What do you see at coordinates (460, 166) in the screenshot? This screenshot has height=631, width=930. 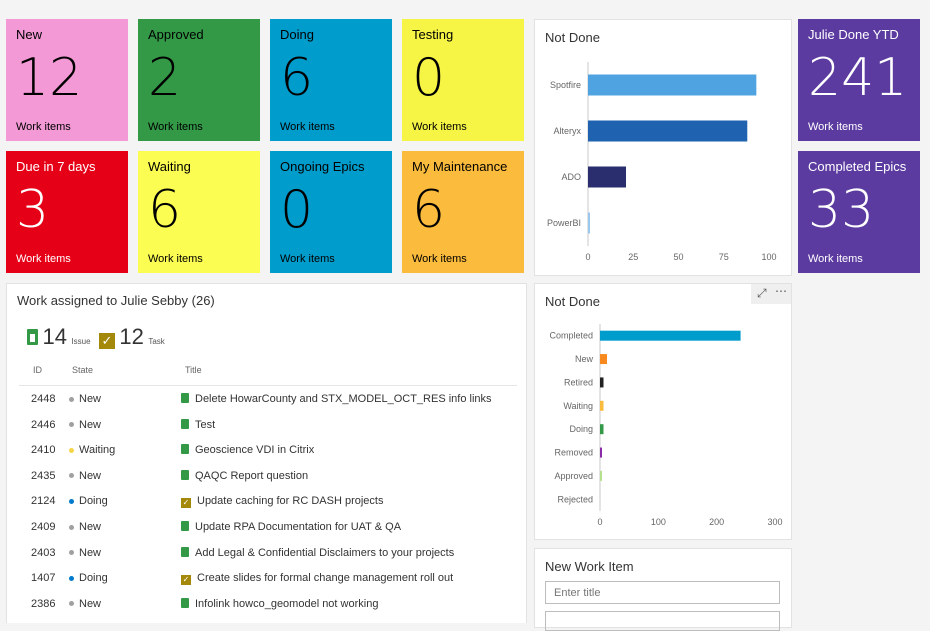 I see `tile-title: My Maintenance` at bounding box center [460, 166].